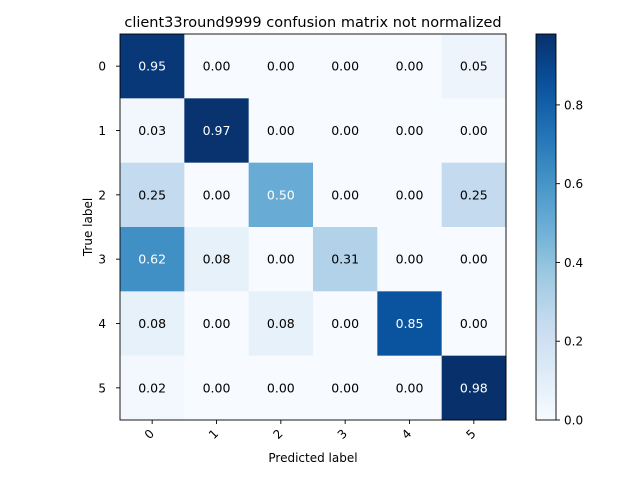 The width and height of the screenshot is (640, 480). Describe the element at coordinates (102, 131) in the screenshot. I see `y-tick-label: 1` at that location.